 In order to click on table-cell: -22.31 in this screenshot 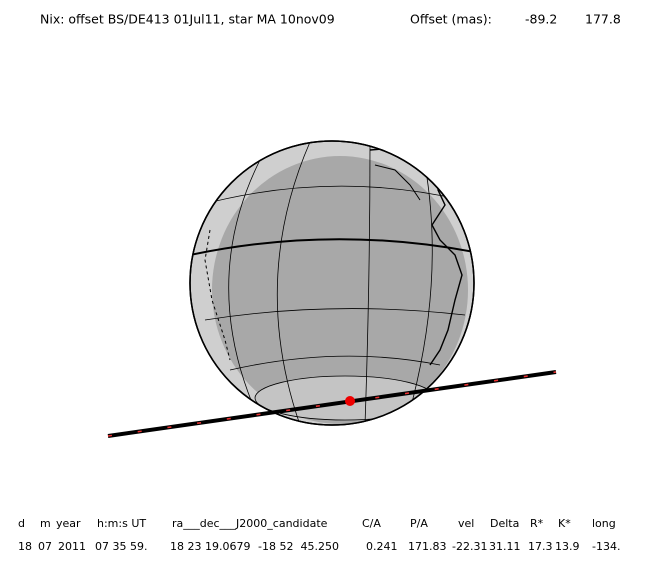, I will do `click(469, 546)`.